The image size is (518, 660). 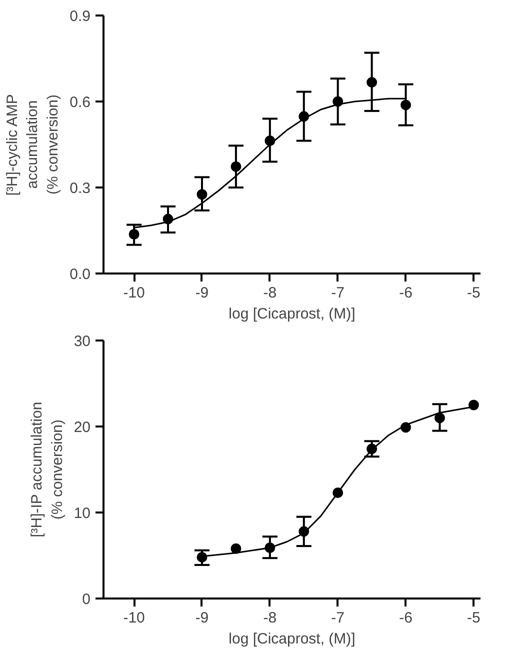 I want to click on y-tick-label: 20, so click(x=82, y=427).